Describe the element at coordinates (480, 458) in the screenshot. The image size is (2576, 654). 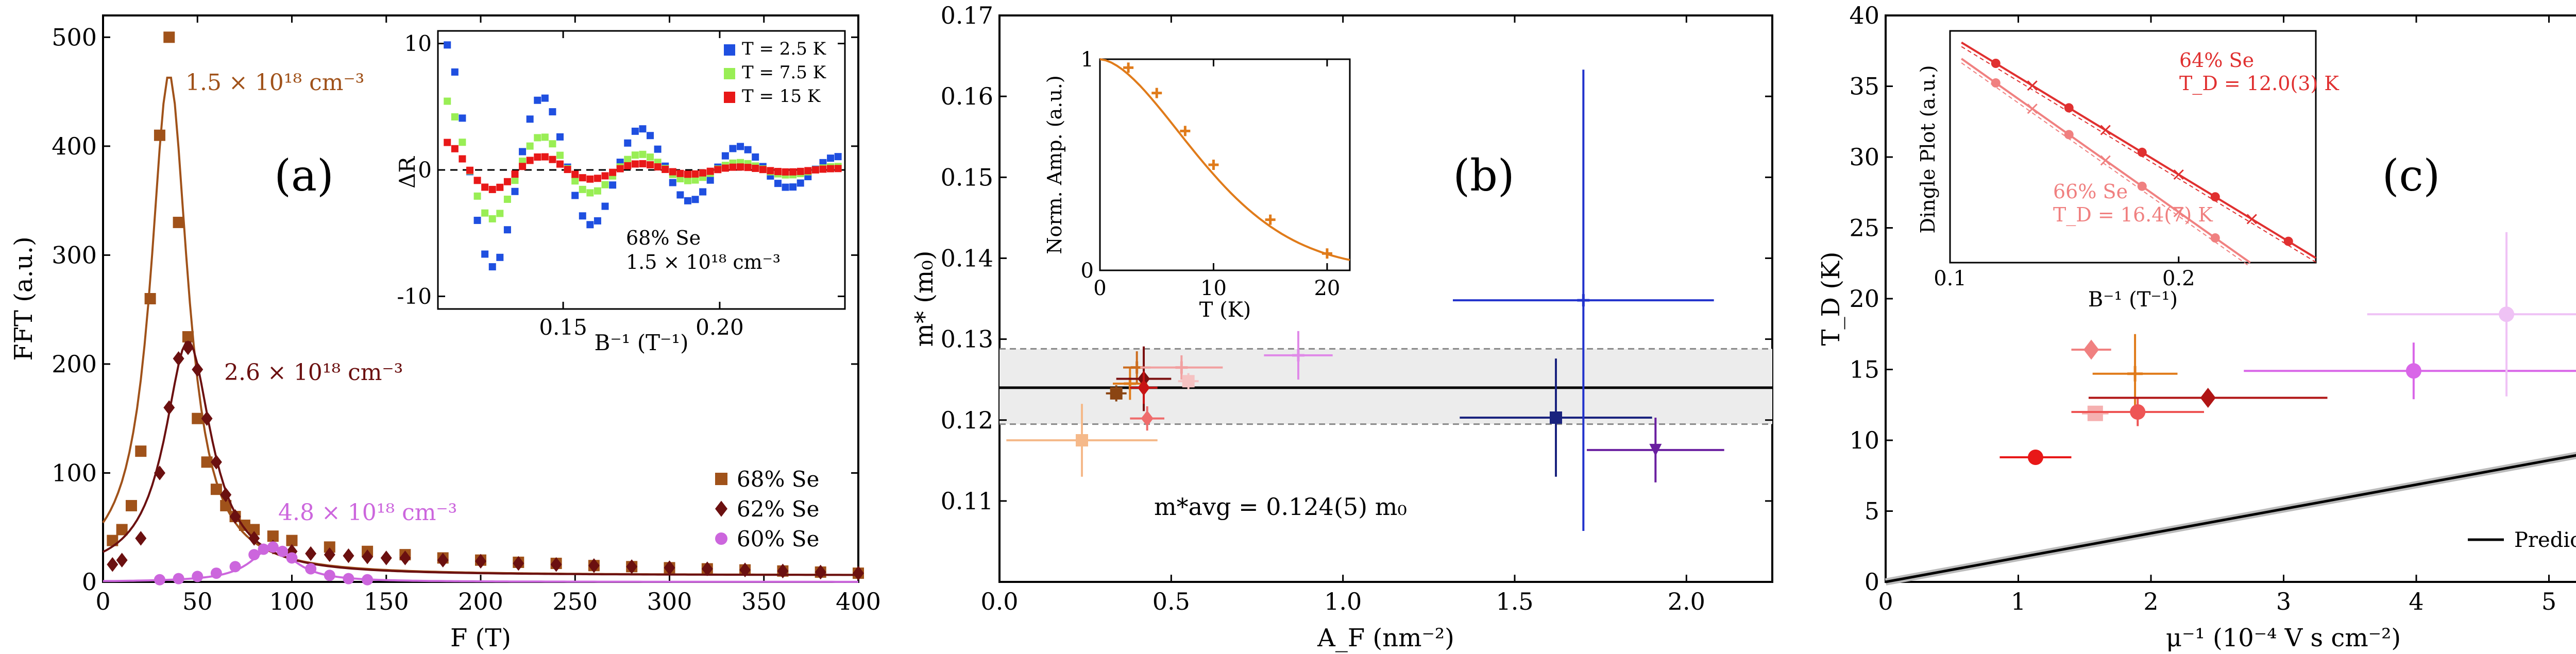
I see `series-1-fit-line` at that location.